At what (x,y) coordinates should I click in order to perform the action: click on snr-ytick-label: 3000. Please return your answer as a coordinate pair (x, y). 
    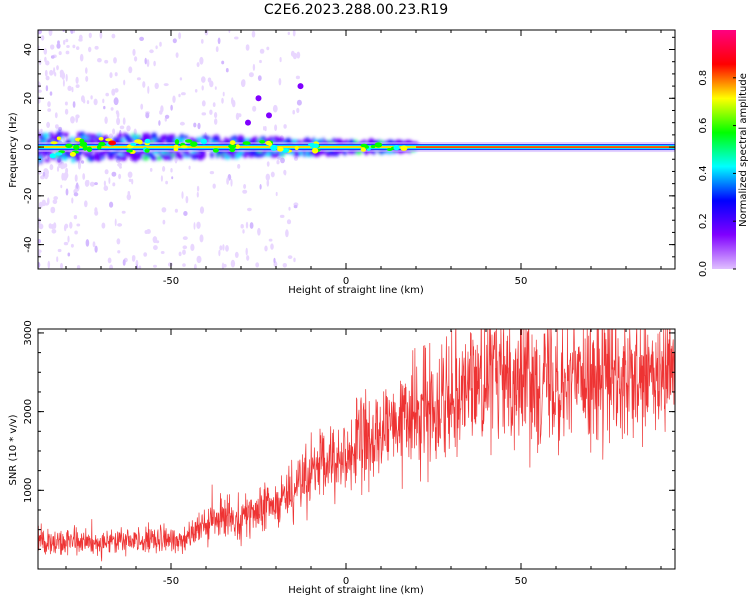
    Looking at the image, I should click on (28, 332).